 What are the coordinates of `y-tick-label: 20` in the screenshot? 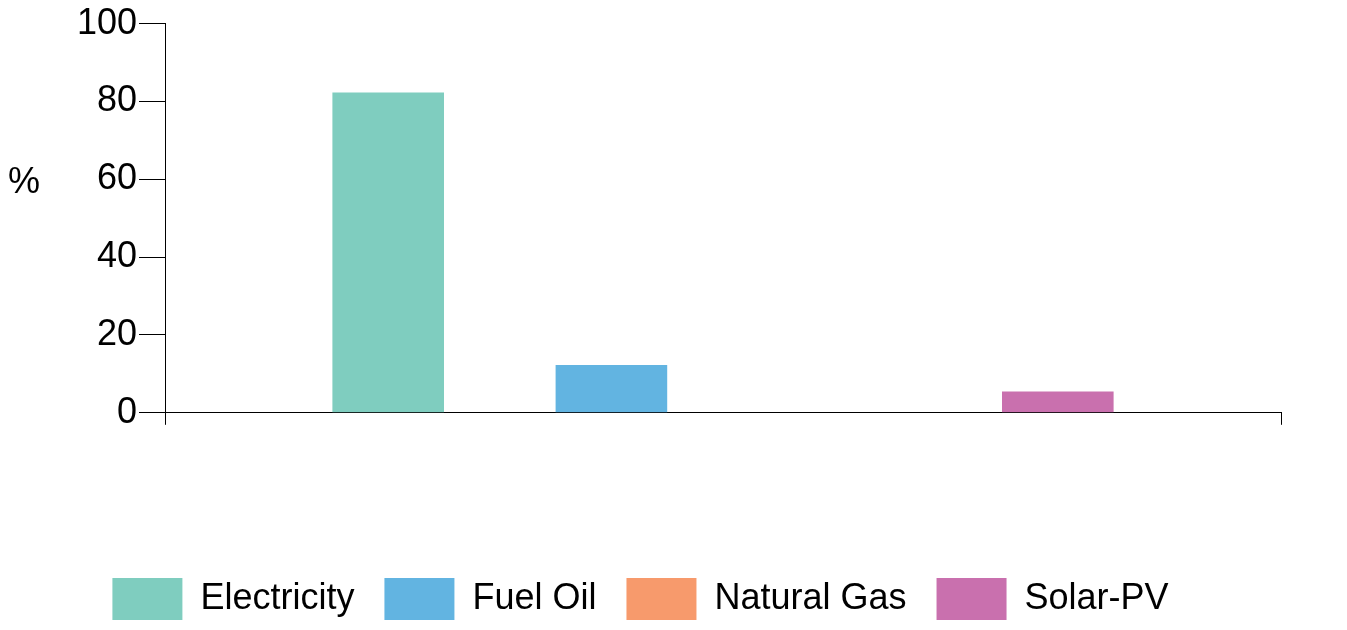 It's located at (116, 332).